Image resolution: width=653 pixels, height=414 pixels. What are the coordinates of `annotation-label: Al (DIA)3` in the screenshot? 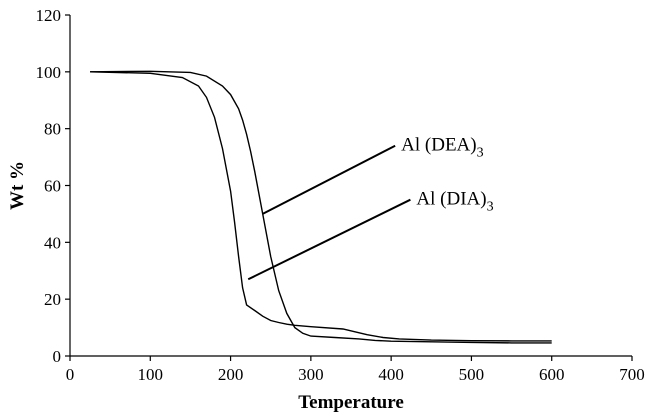 It's located at (454, 202).